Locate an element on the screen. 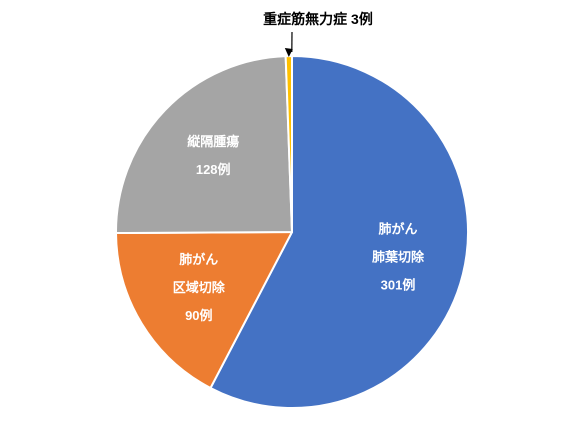  callout-arrow-icon is located at coordinates (288, 53).